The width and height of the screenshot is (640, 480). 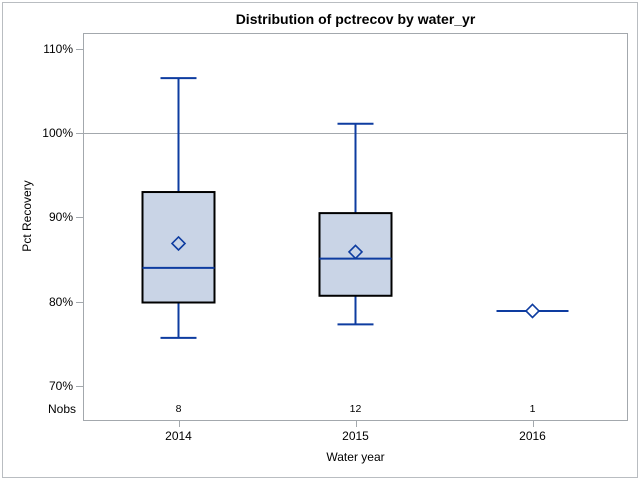 I want to click on mean-diamond-marker-2015, so click(x=355, y=252).